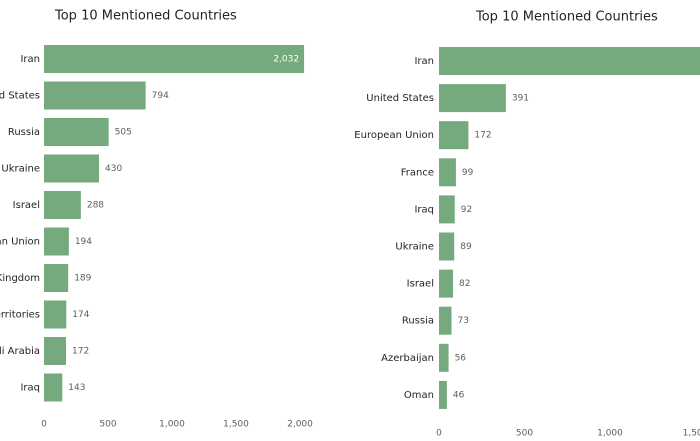 This screenshot has width=700, height=441. What do you see at coordinates (95, 206) in the screenshot?
I see `value-label: 288` at bounding box center [95, 206].